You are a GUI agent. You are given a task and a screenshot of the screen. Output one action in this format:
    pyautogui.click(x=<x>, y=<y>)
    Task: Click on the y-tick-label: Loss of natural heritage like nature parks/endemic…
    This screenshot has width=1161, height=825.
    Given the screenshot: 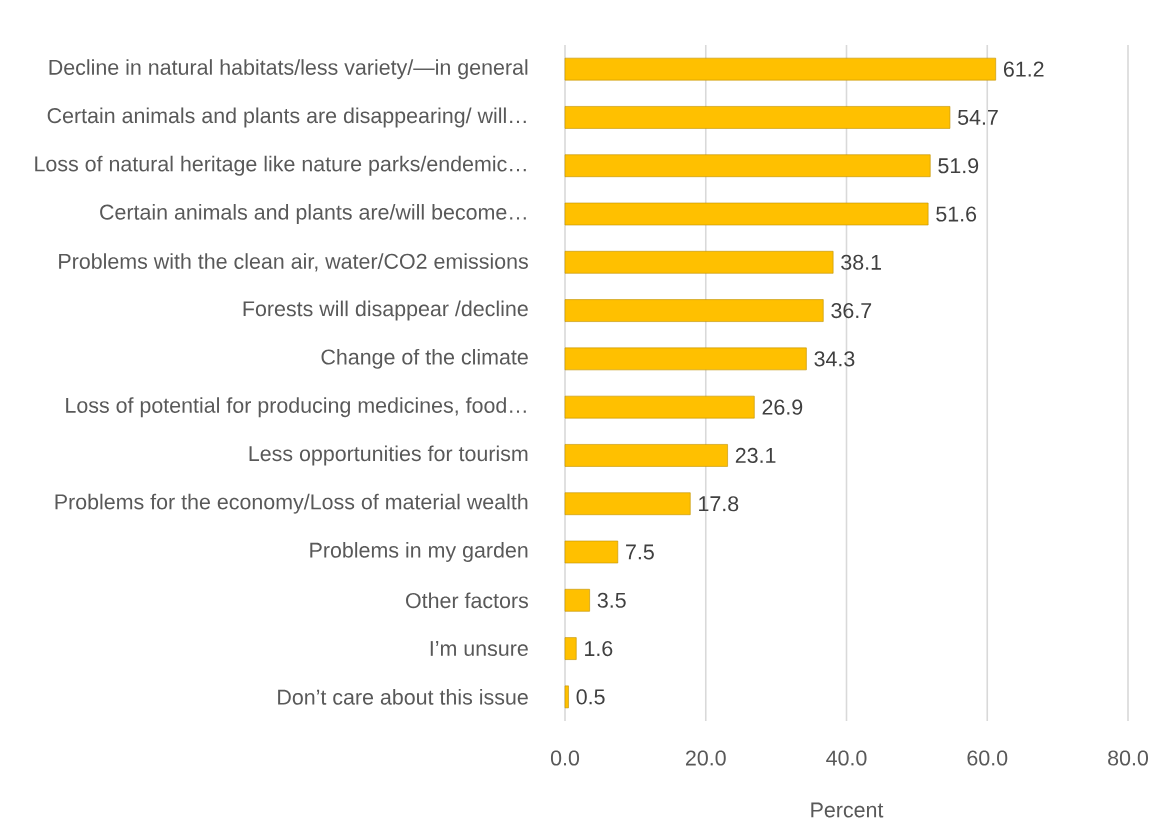 What is the action you would take?
    pyautogui.click(x=280, y=165)
    